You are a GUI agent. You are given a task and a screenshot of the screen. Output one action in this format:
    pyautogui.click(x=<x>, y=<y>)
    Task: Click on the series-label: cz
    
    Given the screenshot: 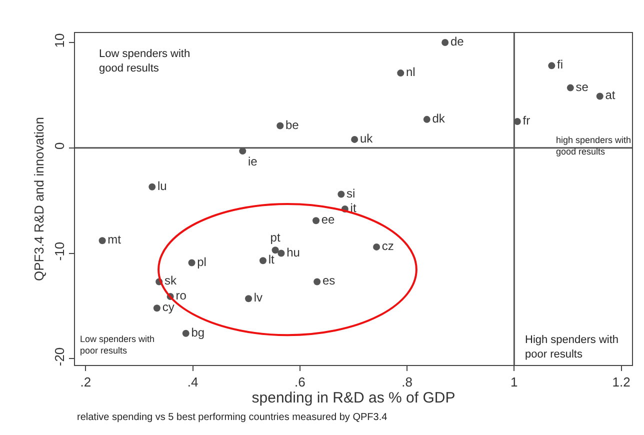 What is the action you would take?
    pyautogui.click(x=388, y=245)
    